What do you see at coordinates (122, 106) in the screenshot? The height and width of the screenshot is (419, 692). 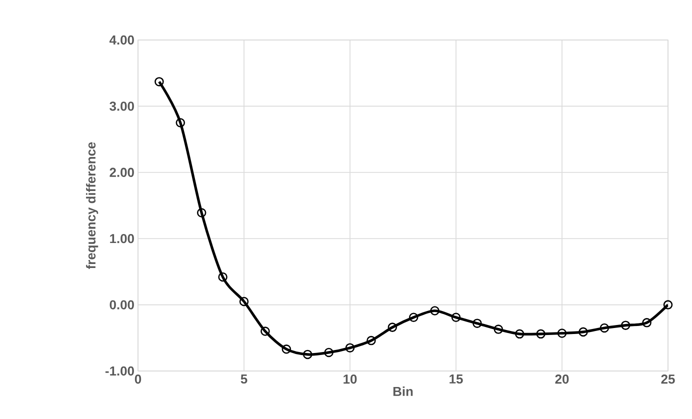 I see `y-tick-label: 3.00` at bounding box center [122, 106].